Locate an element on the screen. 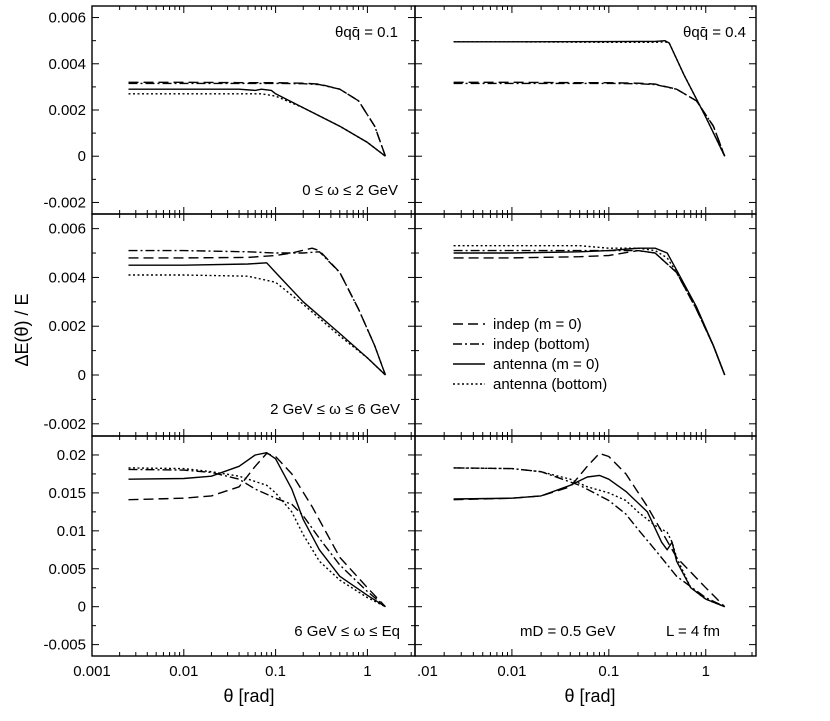 Image resolution: width=830 pixels, height=721 pixels. panel-r0-c1: θqq̄ = 0.4 is located at coordinates (585, 110).